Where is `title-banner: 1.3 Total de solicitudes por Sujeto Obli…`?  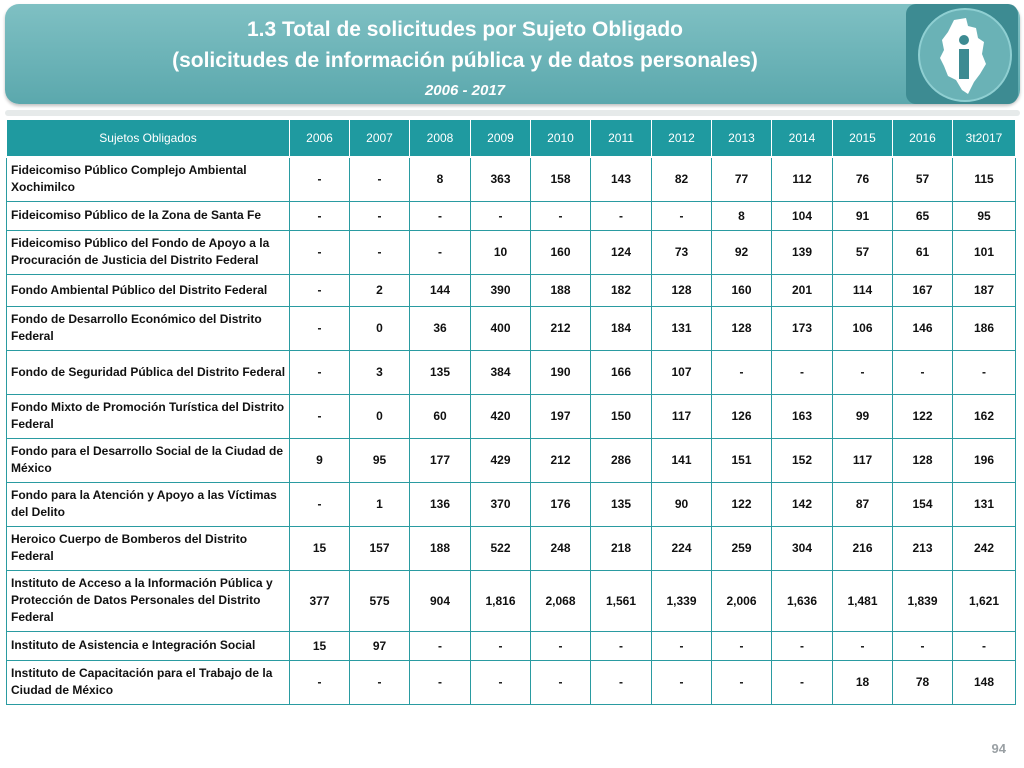 title-banner: 1.3 Total de solicitudes por Sujeto Obli… is located at coordinates (512, 54).